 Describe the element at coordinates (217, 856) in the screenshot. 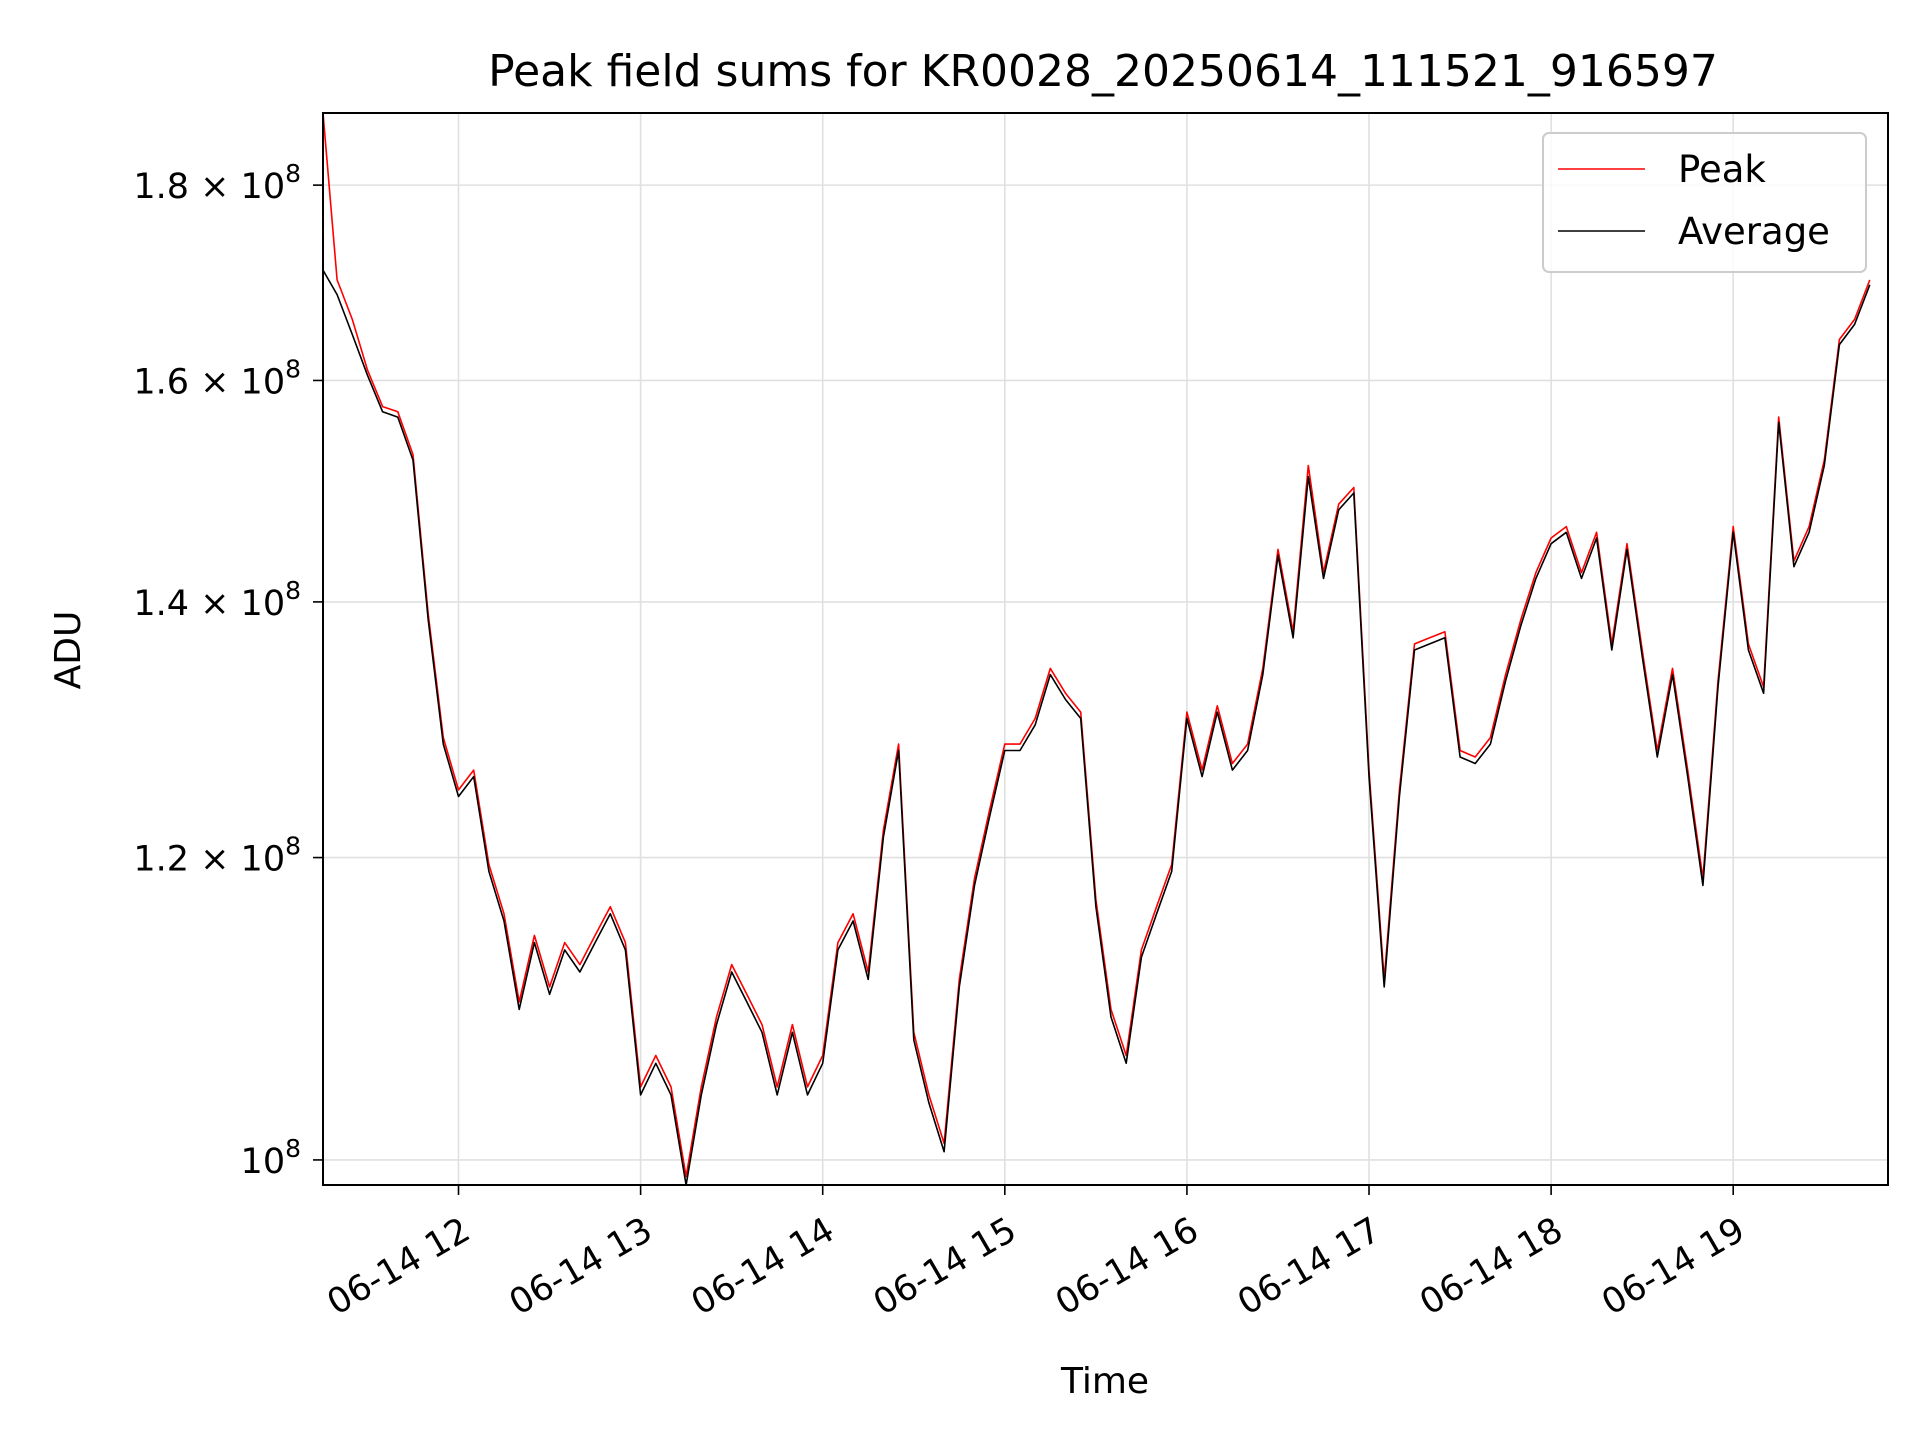

I see `y-tick-label: 1.2 × 108` at that location.